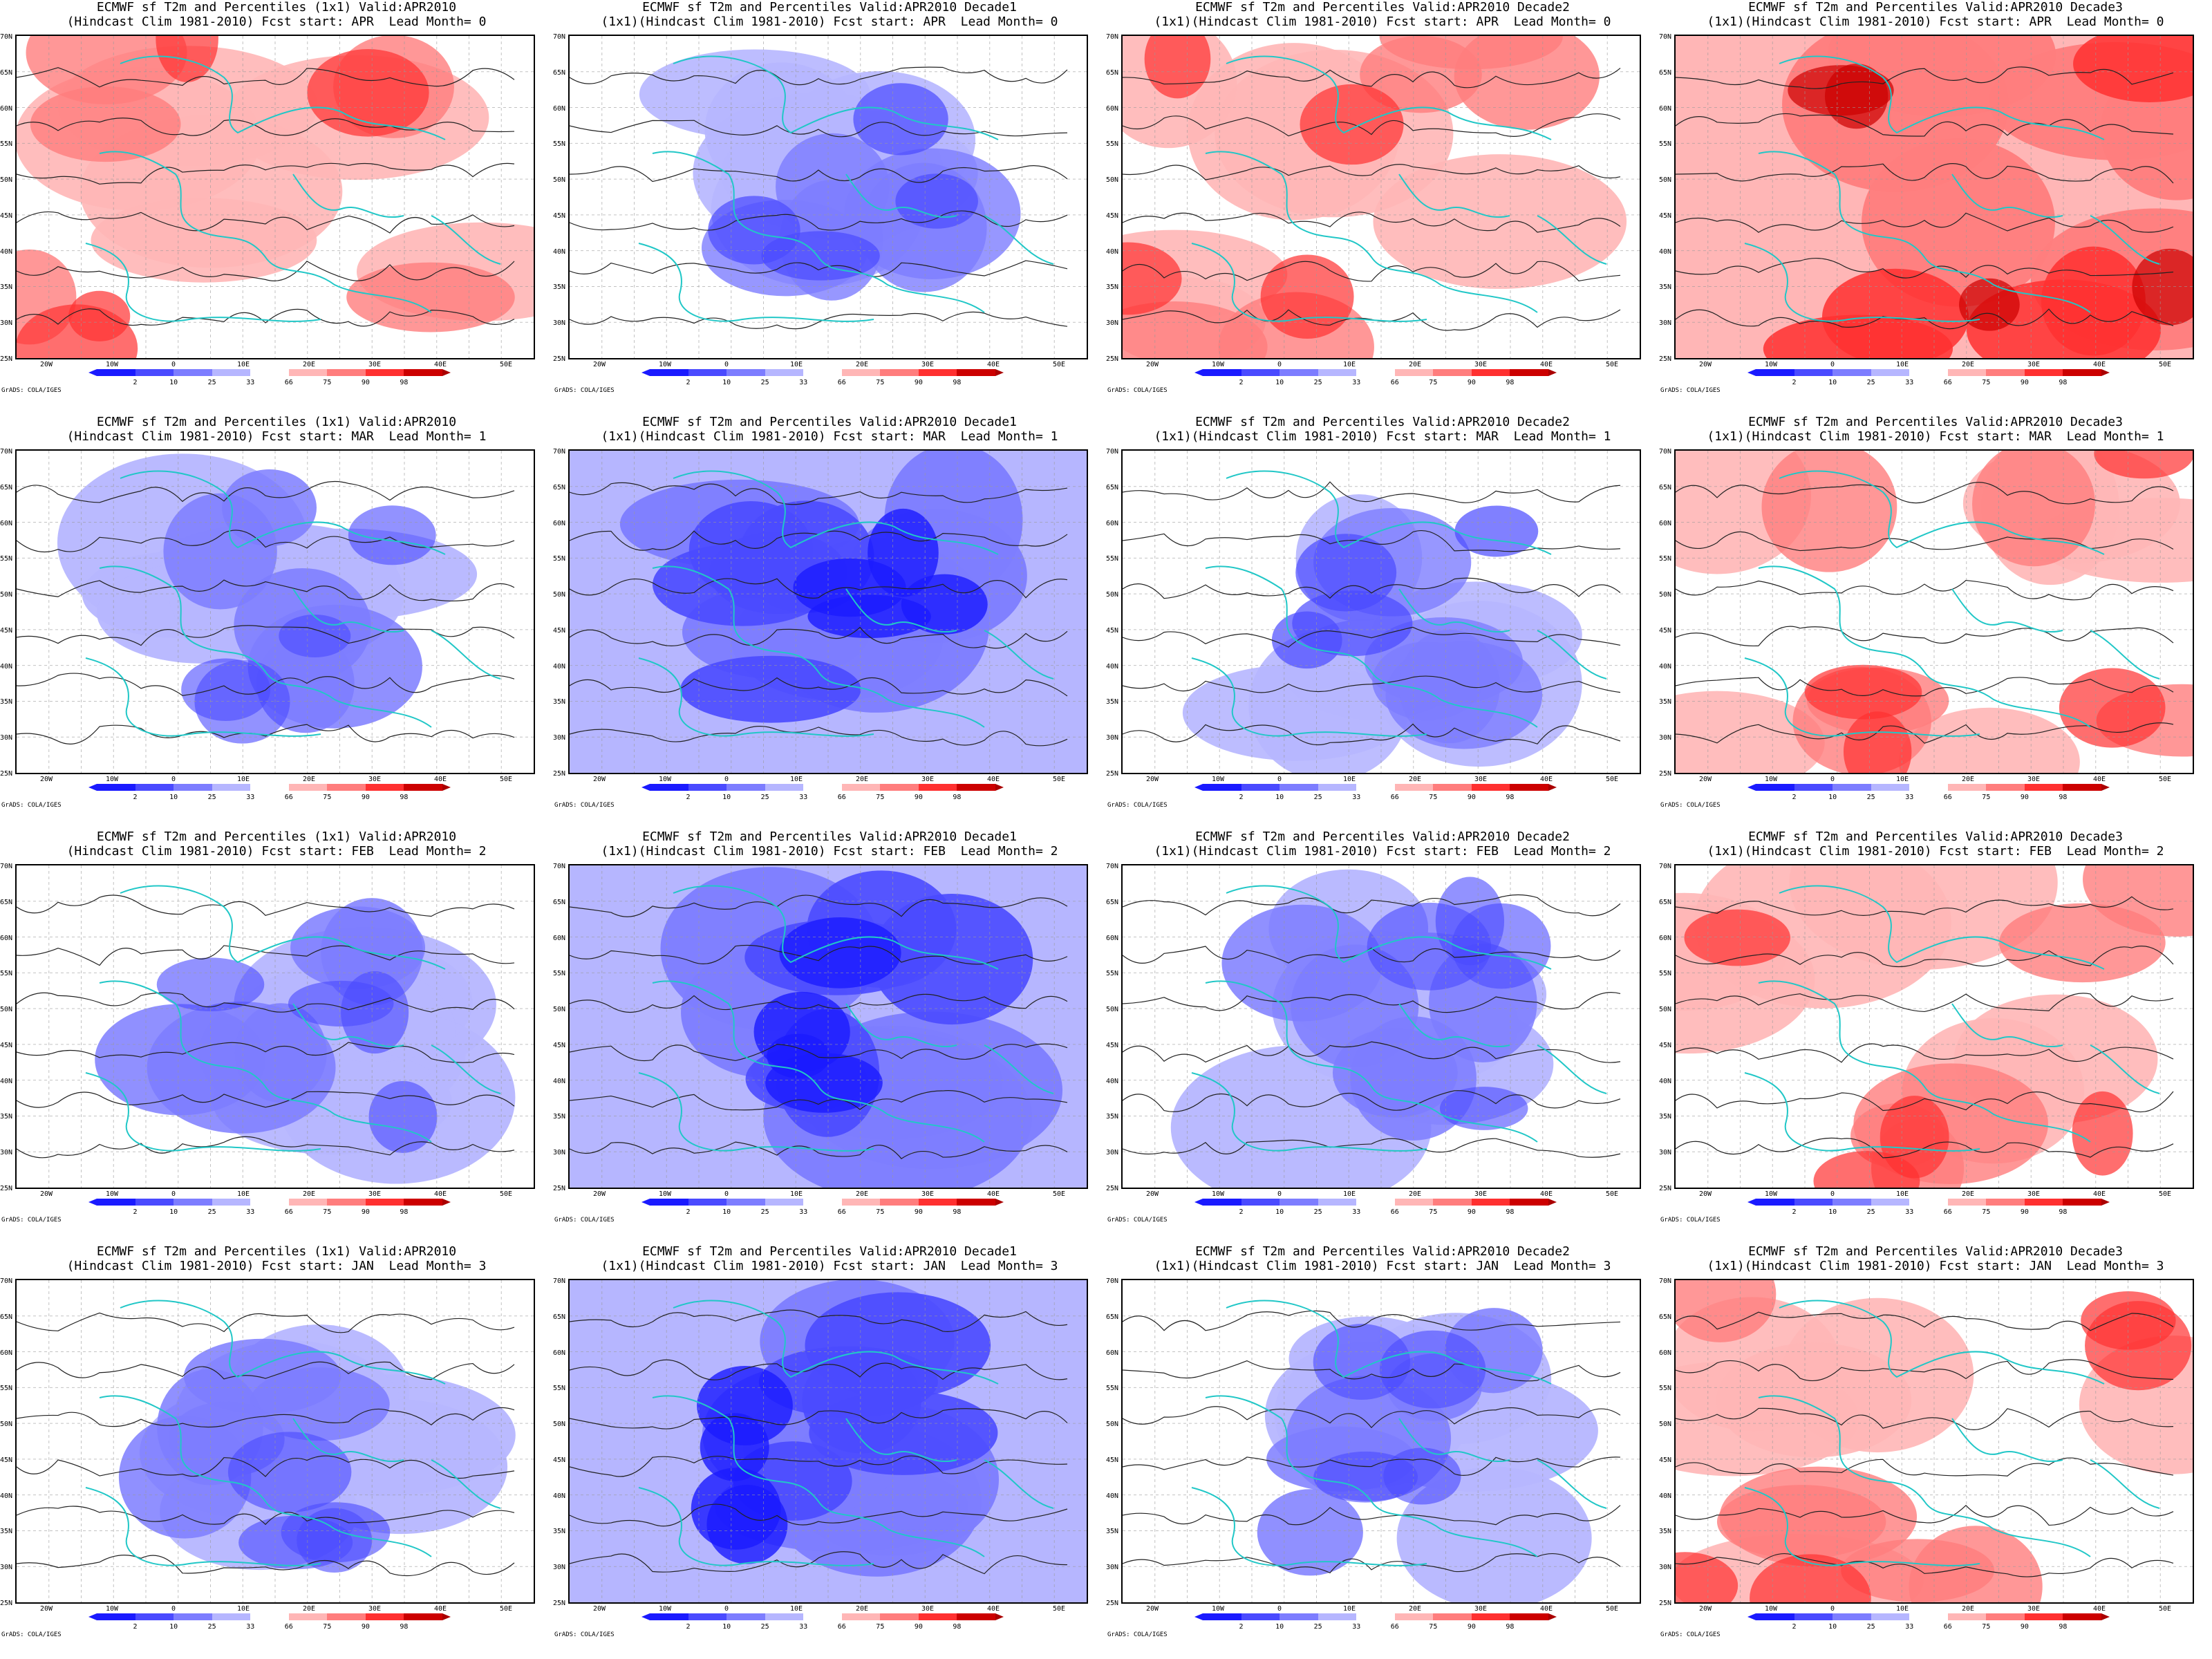 This screenshot has width=2212, height=1659. I want to click on longitude-label: 0, so click(174, 1609).